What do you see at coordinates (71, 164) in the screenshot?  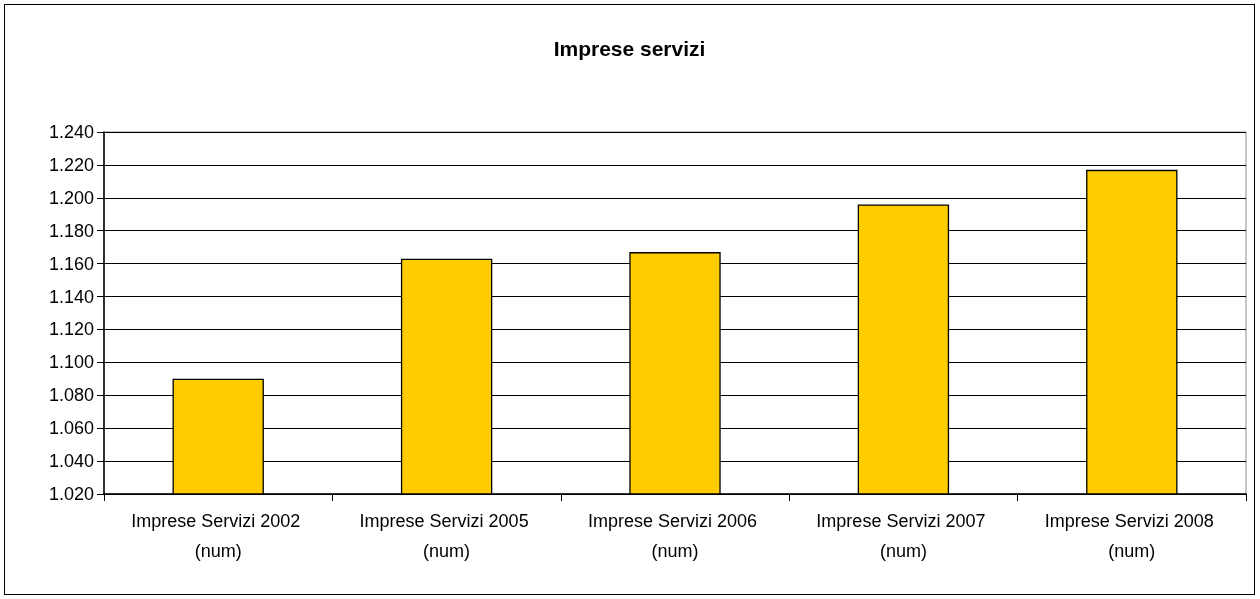 I see `y-tick-label: 1.220` at bounding box center [71, 164].